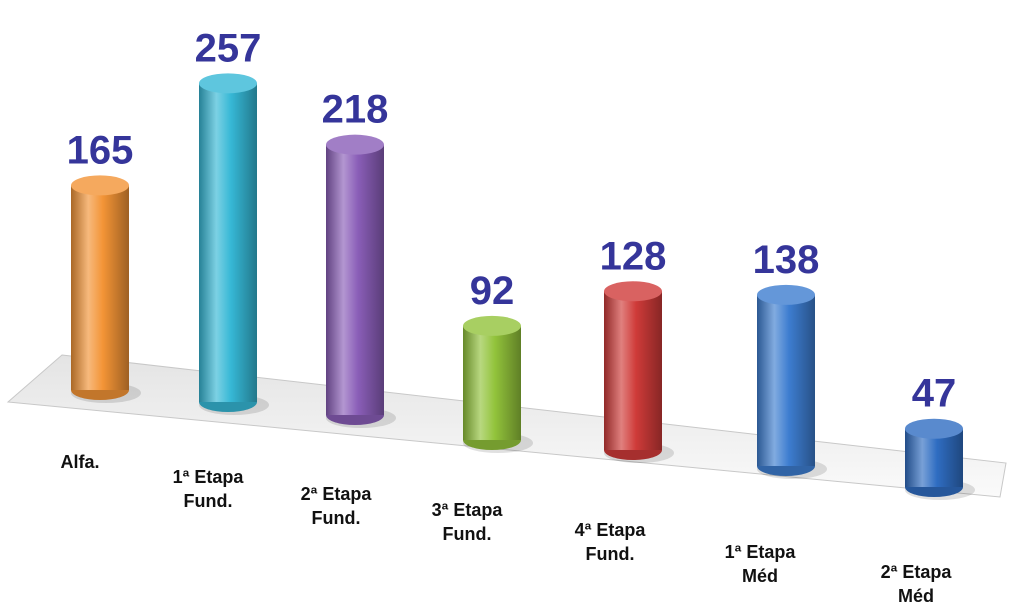 This screenshot has height=614, width=1009. Describe the element at coordinates (934, 394) in the screenshot. I see `value-label: 47` at that location.